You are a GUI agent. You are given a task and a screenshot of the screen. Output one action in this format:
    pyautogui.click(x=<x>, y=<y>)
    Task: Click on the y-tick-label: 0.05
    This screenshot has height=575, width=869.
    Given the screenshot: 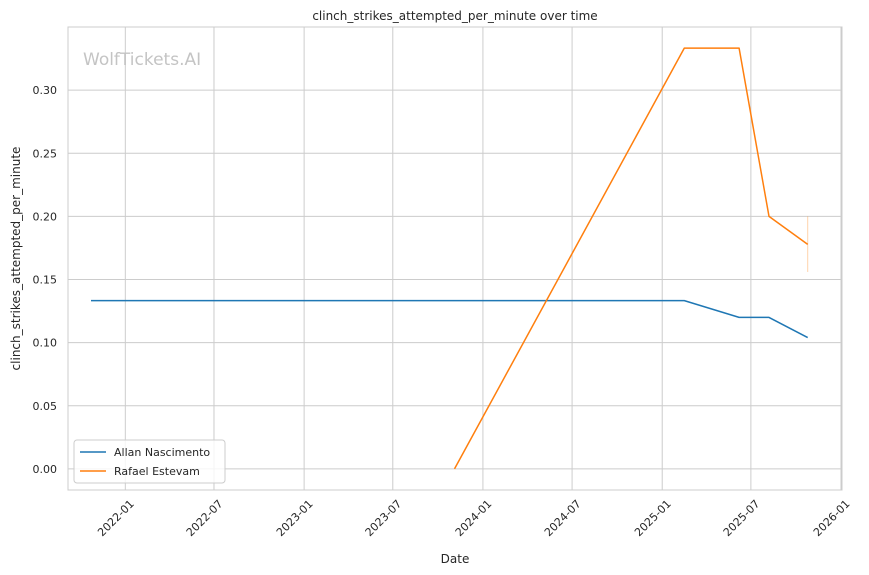 What is the action you would take?
    pyautogui.click(x=45, y=406)
    